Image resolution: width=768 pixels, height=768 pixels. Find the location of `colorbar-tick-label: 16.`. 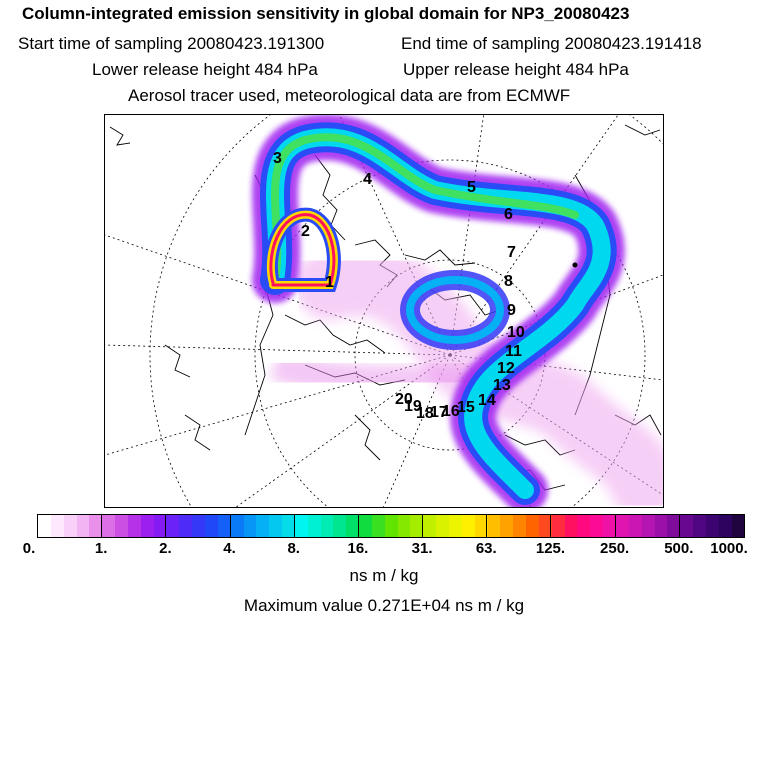

colorbar-tick-label: 16. is located at coordinates (358, 548).